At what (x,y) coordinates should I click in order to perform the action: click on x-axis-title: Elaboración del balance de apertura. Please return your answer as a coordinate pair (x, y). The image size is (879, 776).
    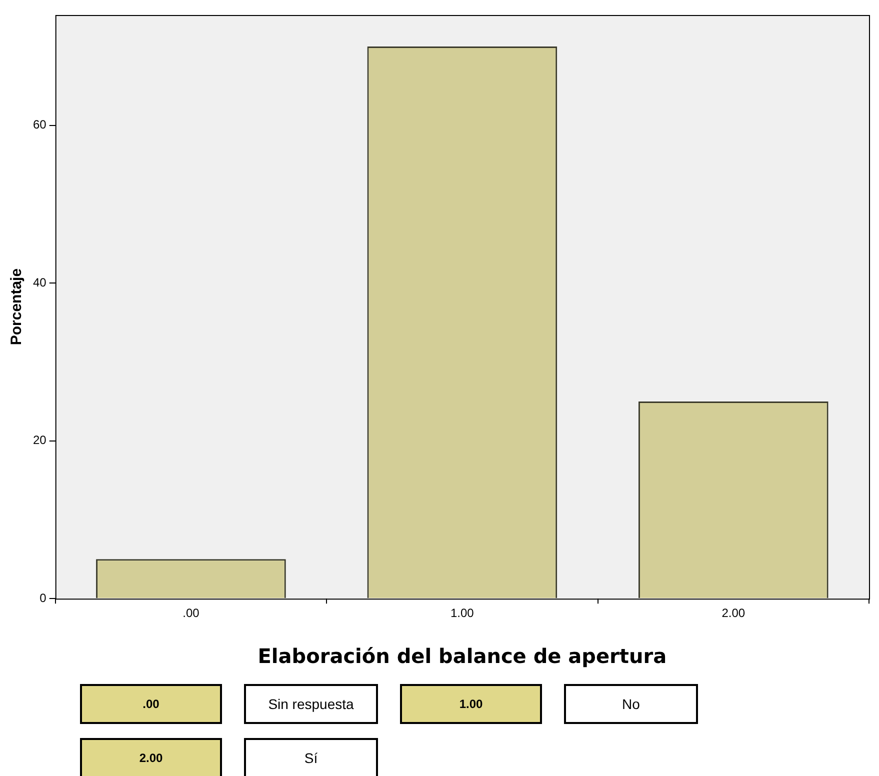
    Looking at the image, I should click on (462, 656).